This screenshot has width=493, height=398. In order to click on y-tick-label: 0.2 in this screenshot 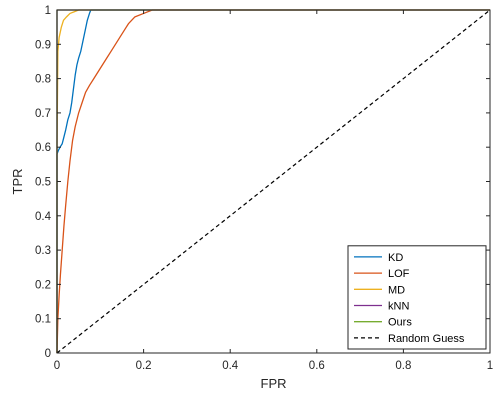, I will do `click(43, 285)`.